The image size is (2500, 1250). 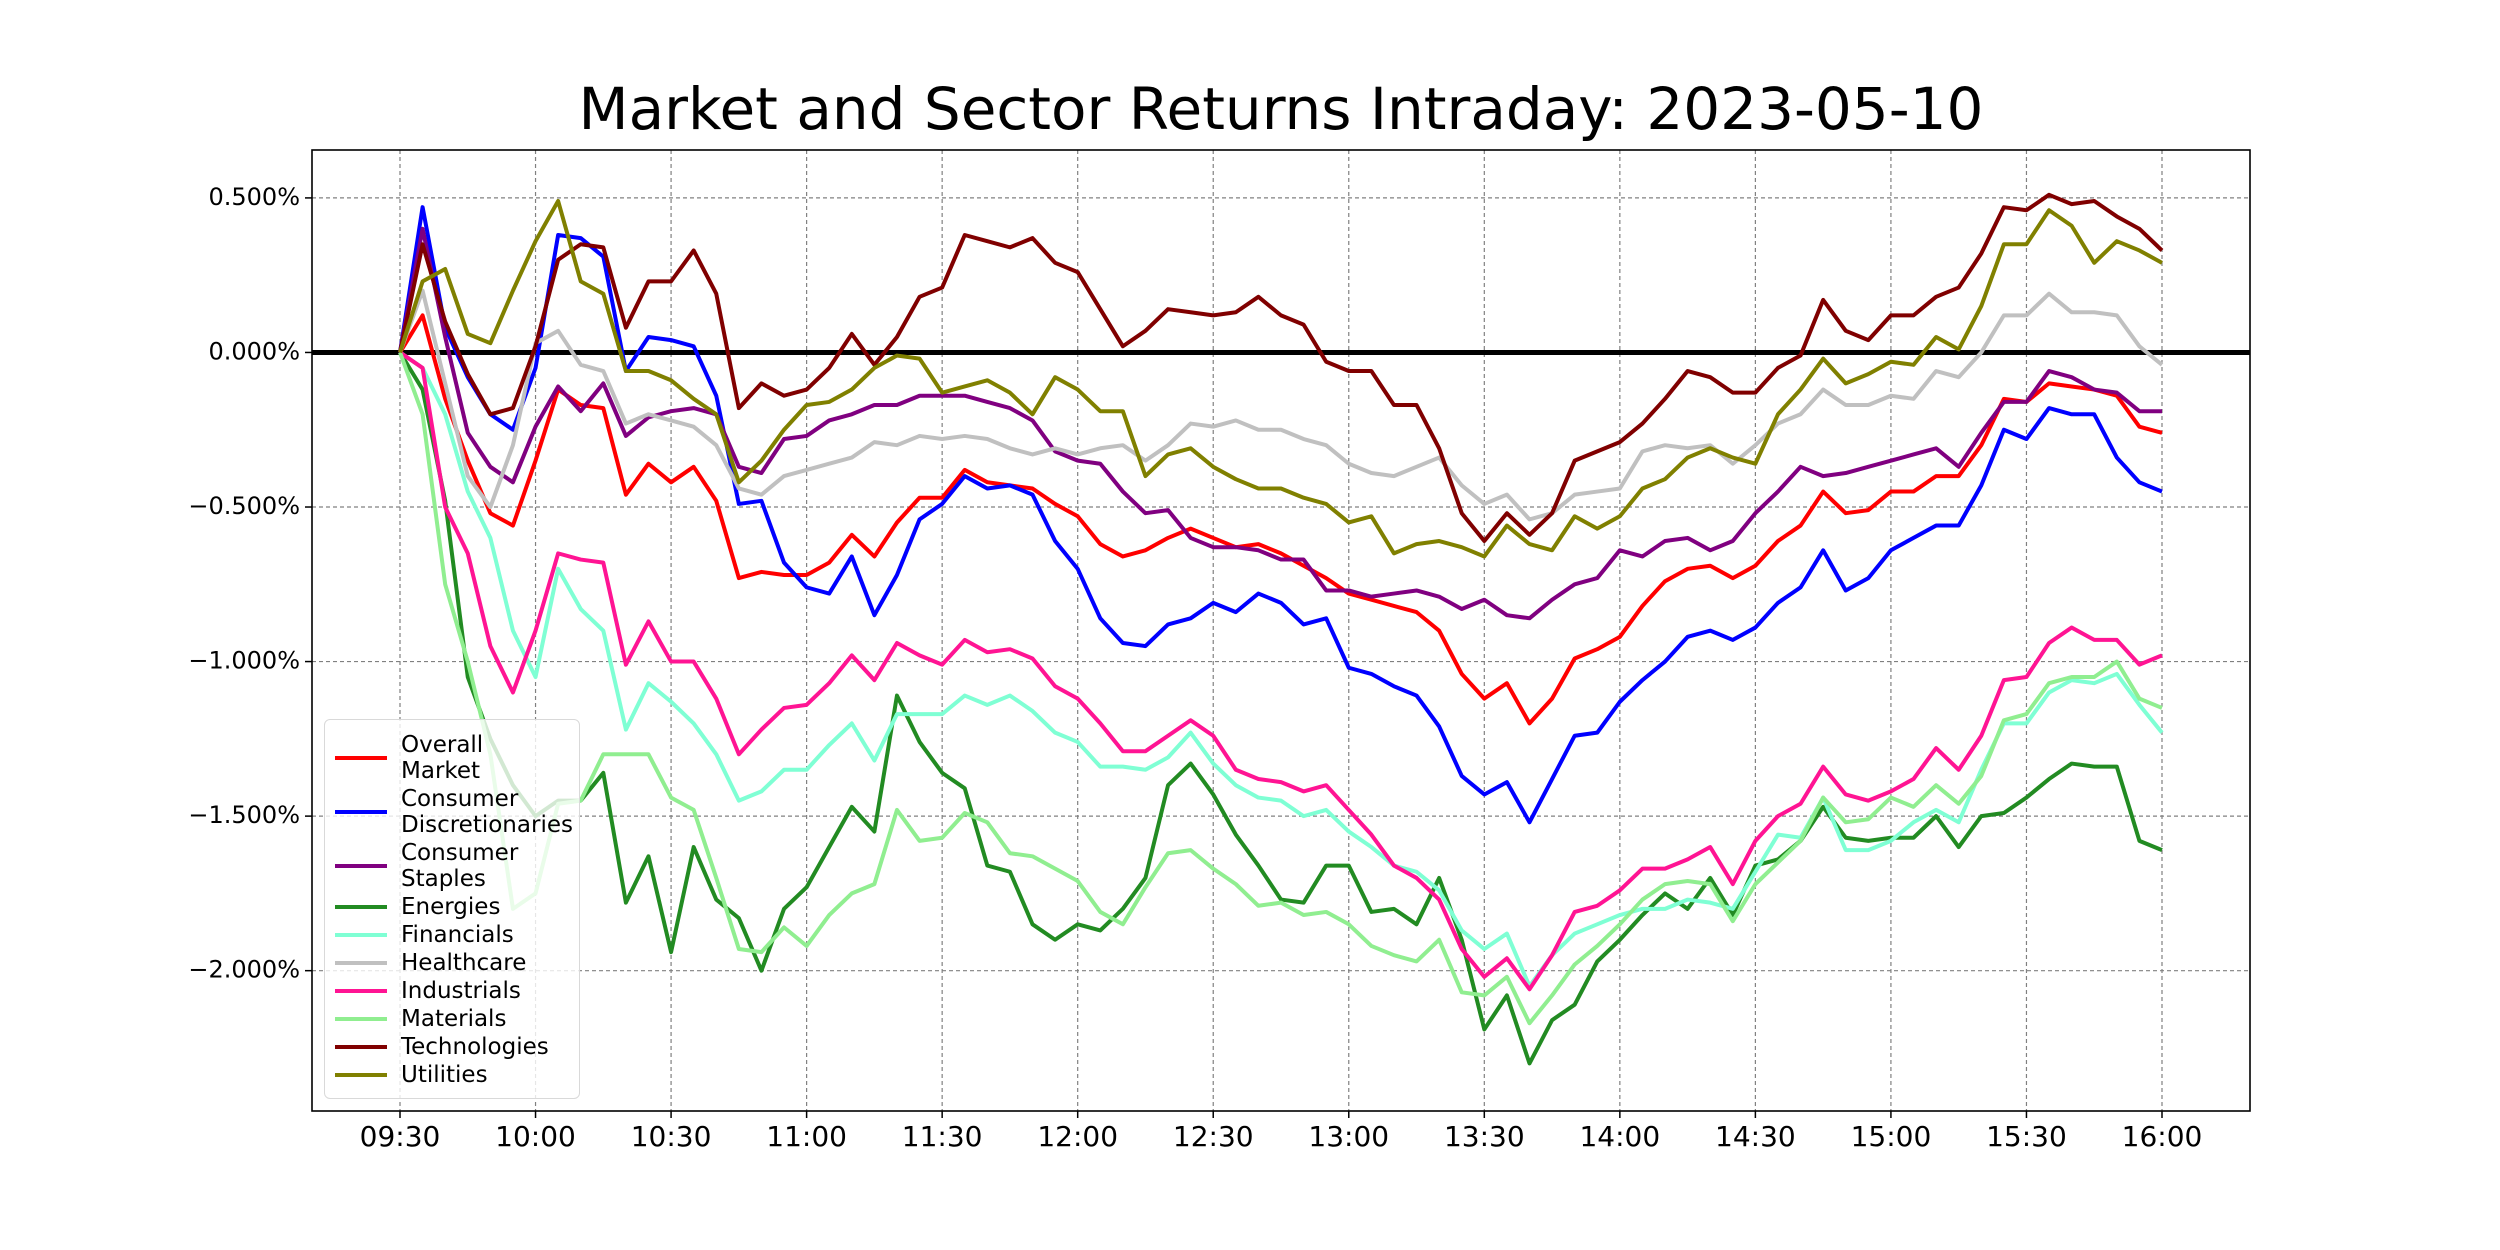 What do you see at coordinates (244, 506) in the screenshot?
I see `y-tick-label: −0.500%` at bounding box center [244, 506].